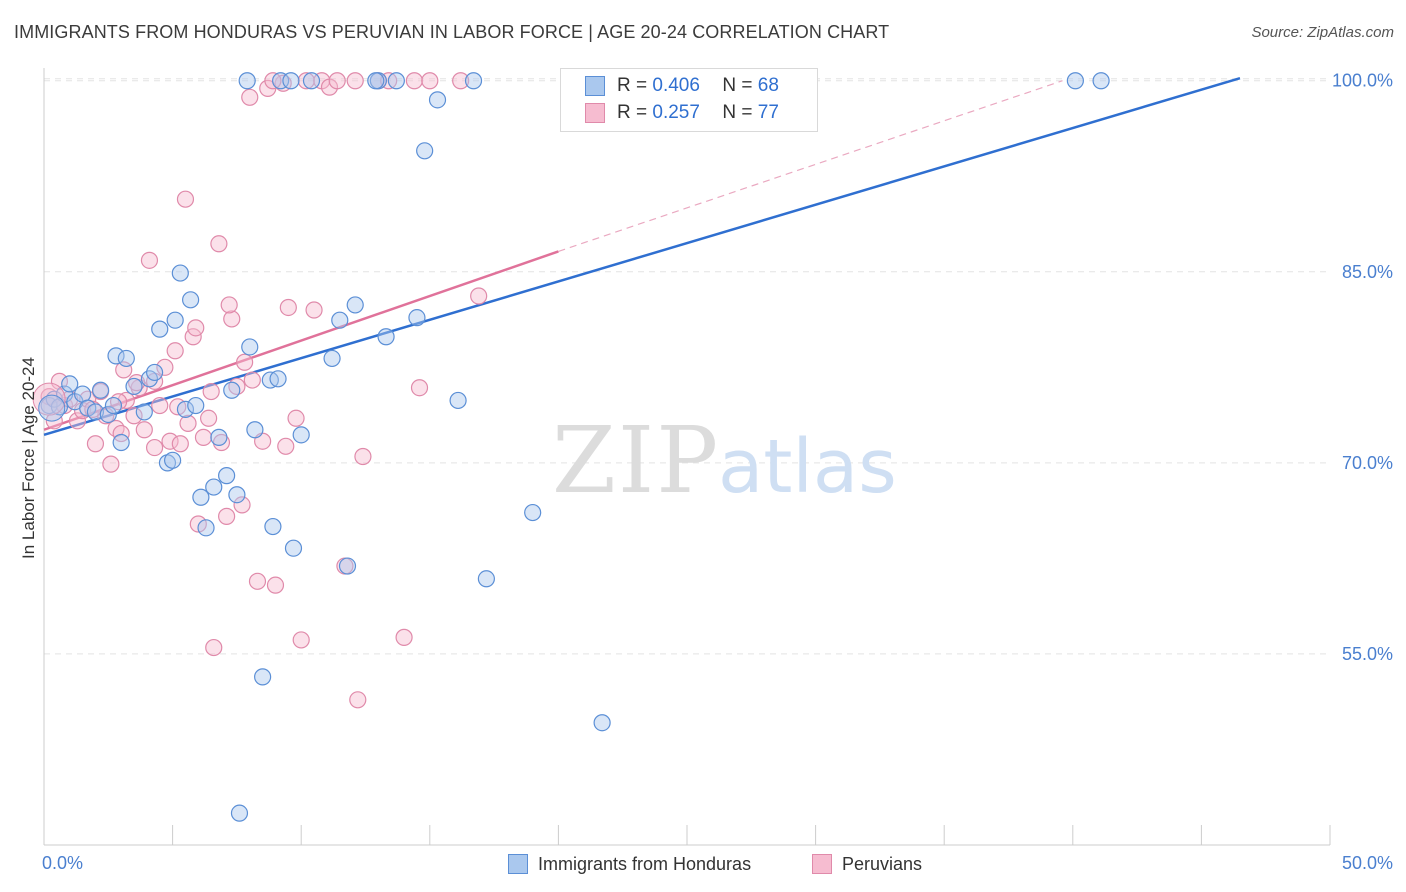  I want to click on legend-n-value: 68, so click(768, 85).